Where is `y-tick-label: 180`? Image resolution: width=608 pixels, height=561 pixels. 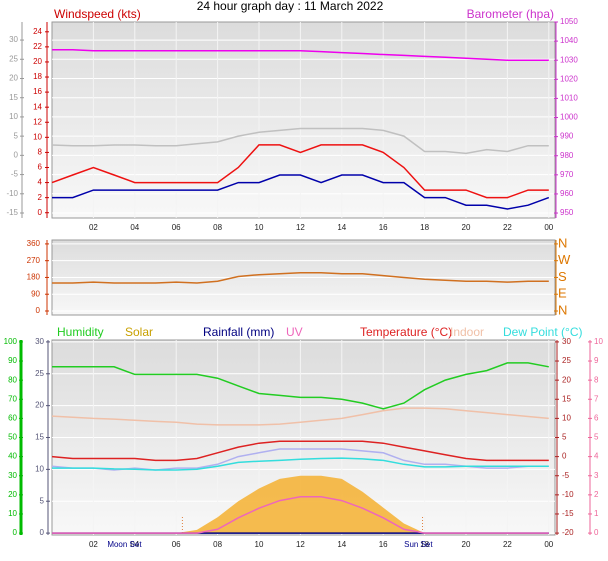
y-tick-label: 180 is located at coordinates (34, 277).